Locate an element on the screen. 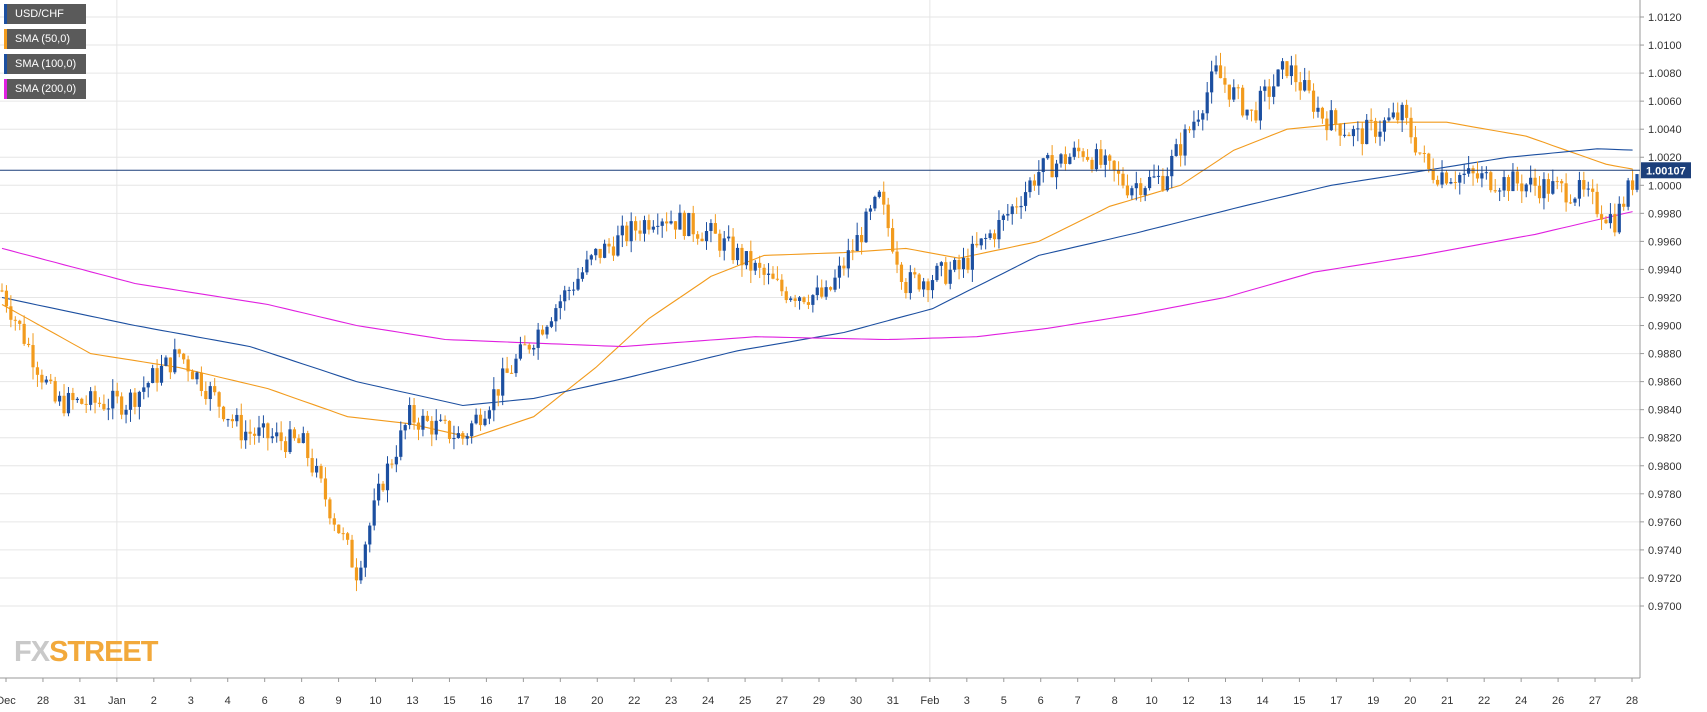  x-tick-label: 13 is located at coordinates (412, 701).